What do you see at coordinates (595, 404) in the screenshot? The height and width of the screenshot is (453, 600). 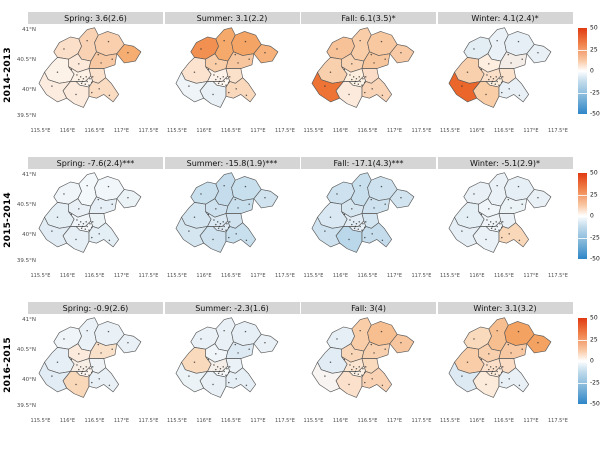 I see `colorbar-tick-label: -50` at bounding box center [595, 404].